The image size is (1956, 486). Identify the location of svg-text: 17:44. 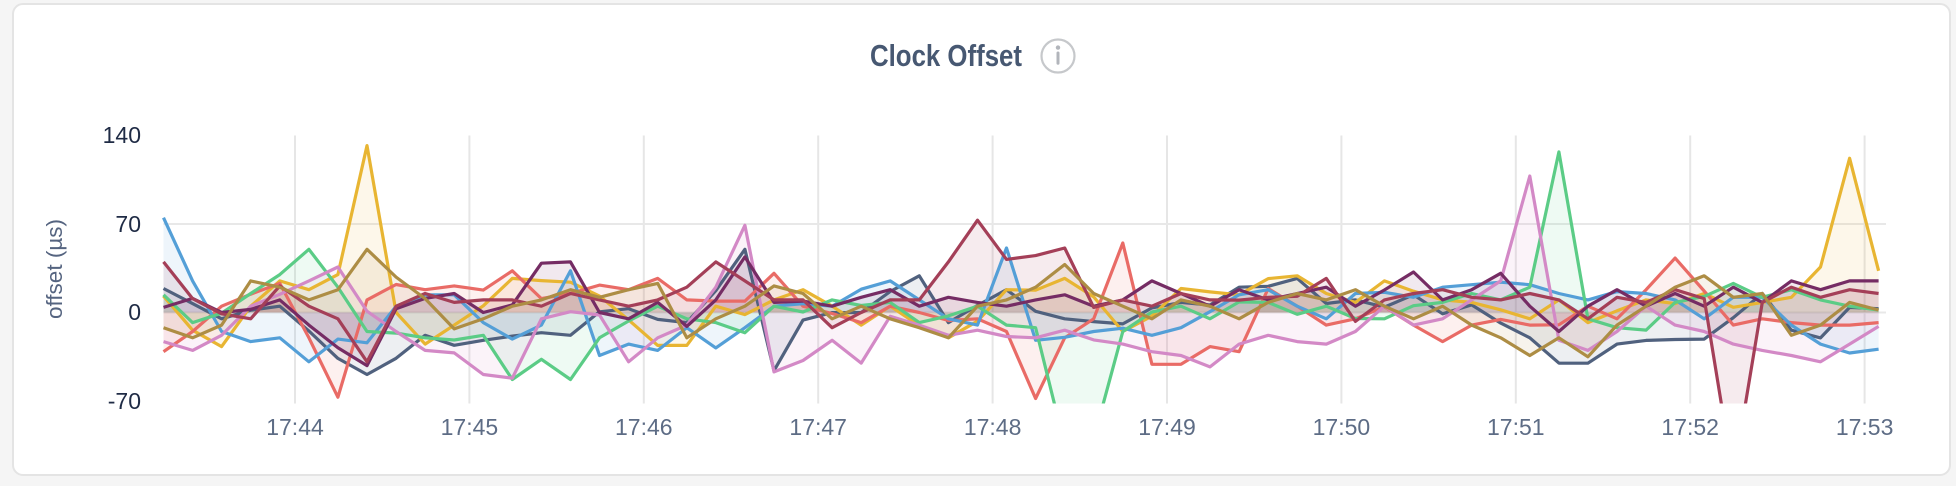
(295, 427).